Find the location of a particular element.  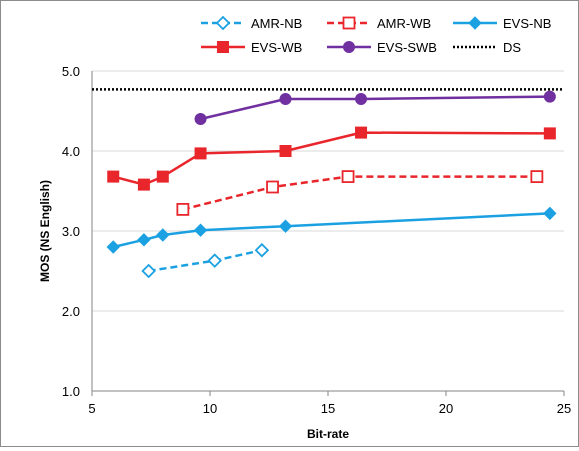

legend-marker-evs-nb is located at coordinates (475, 23).